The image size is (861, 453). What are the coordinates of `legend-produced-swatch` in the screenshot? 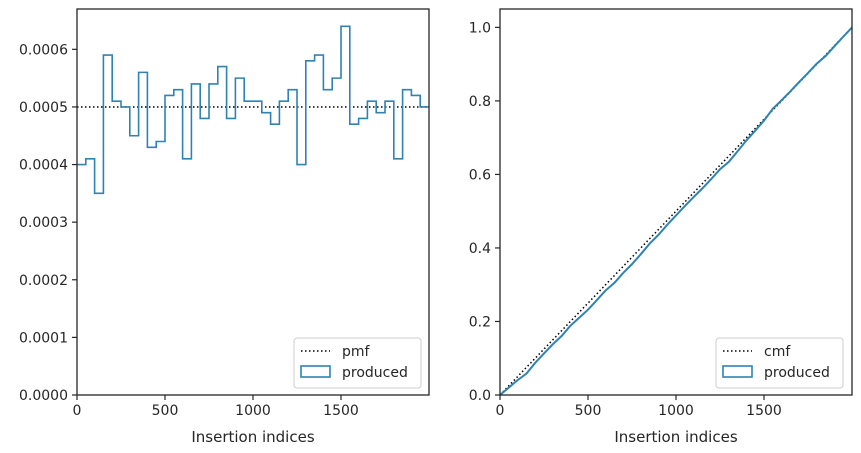 It's located at (315, 371).